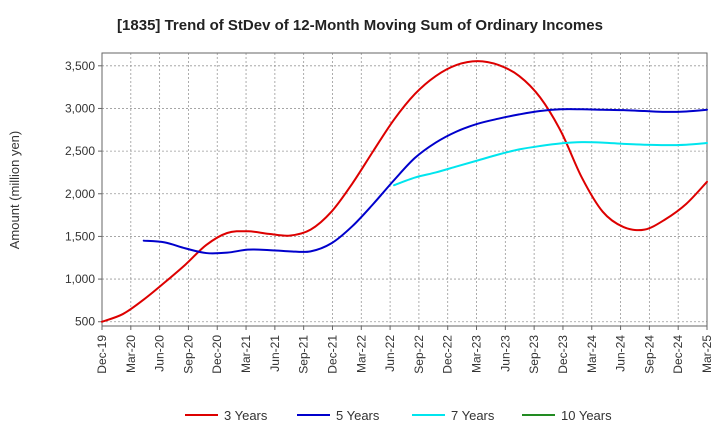 Image resolution: width=720 pixels, height=440 pixels. Describe the element at coordinates (80, 236) in the screenshot. I see `y-tick-label: 1,500` at that location.